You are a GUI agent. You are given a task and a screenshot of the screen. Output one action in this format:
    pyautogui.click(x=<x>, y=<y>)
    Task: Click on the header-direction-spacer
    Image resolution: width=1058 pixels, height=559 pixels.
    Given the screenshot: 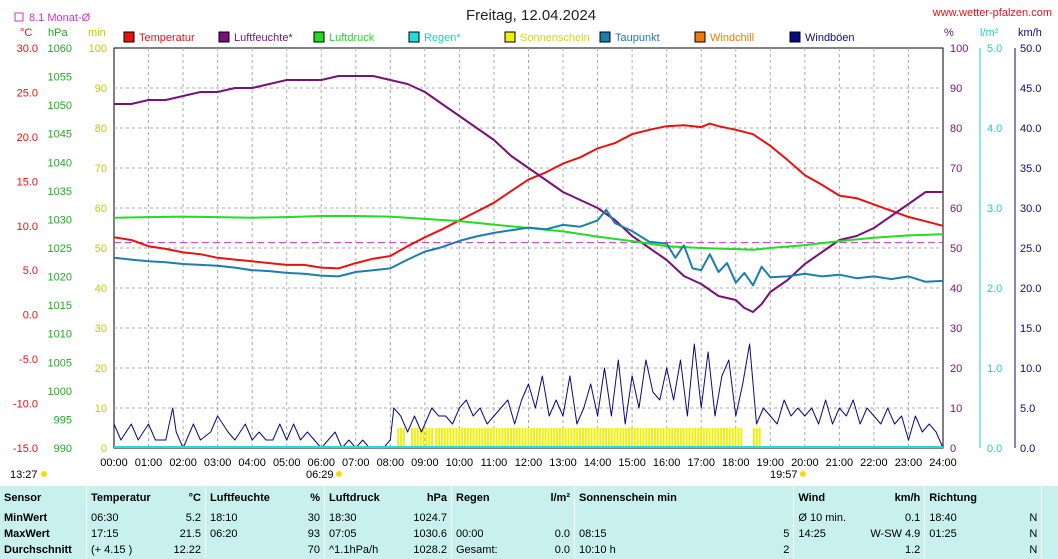 What is the action you would take?
    pyautogui.click(x=1027, y=498)
    